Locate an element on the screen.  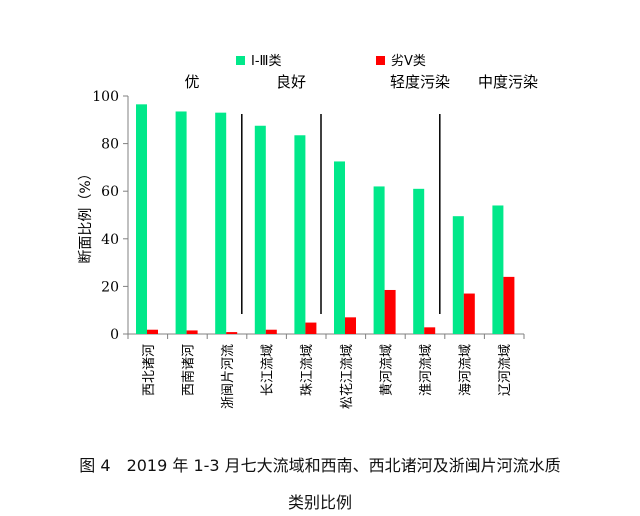
figure-caption-line1: 图 4 2019 年 1-3 月七大流域和西南、西北诸河及浙闽片河流水质 is located at coordinates (320, 465).